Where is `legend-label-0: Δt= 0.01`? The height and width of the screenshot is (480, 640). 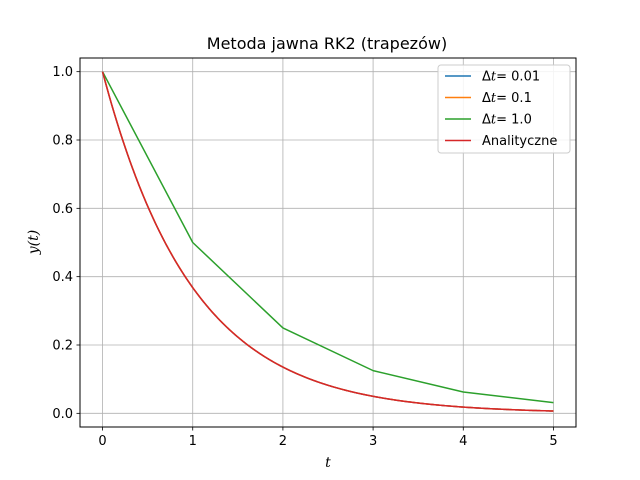
legend-label-0: Δt= 0.01 is located at coordinates (511, 77).